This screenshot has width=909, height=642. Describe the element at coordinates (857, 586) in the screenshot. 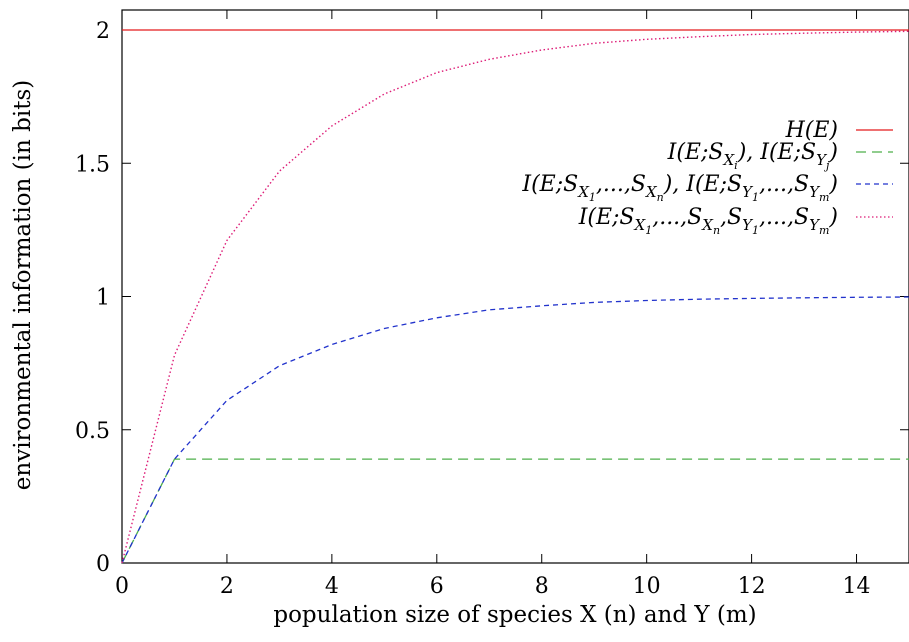

I see `x-tick-label: 14` at that location.